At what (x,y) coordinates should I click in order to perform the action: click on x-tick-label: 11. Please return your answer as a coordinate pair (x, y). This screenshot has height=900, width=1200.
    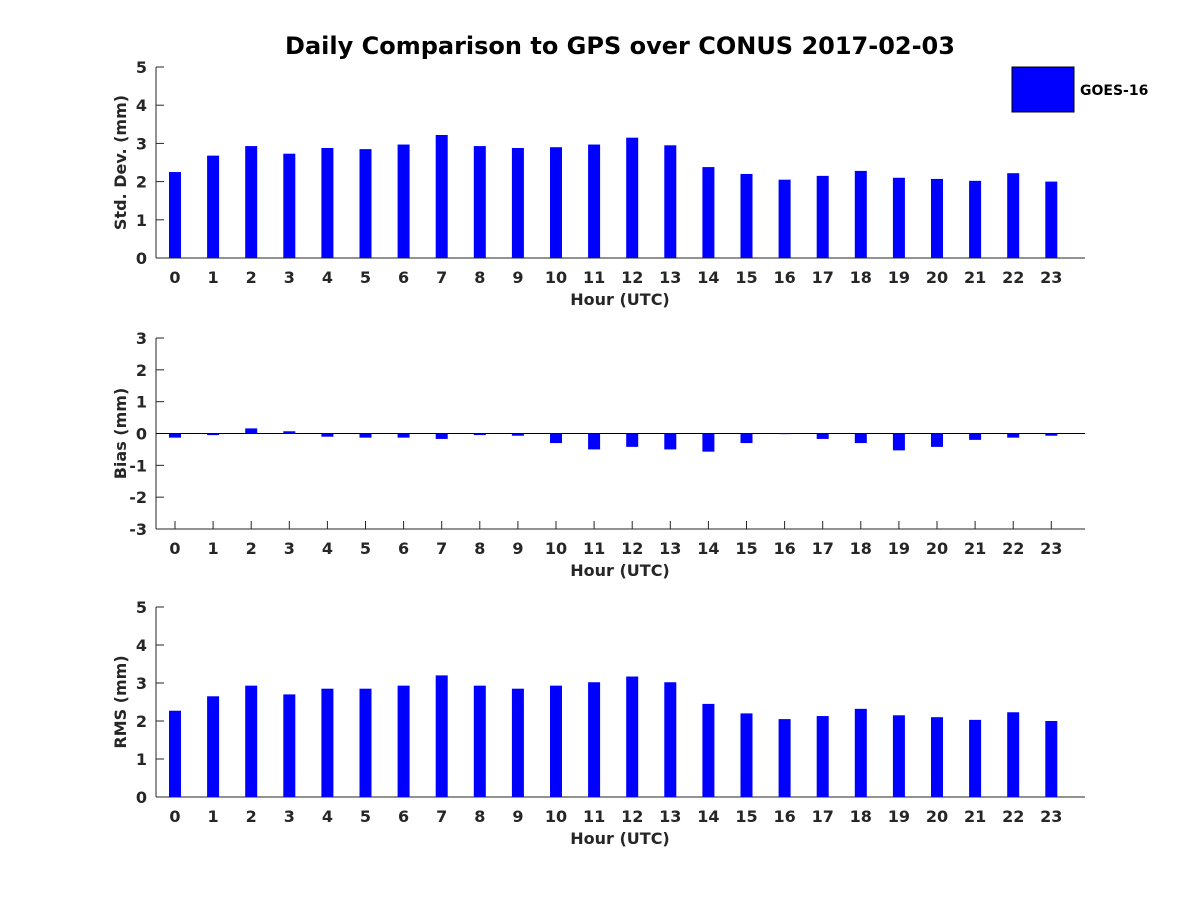
    Looking at the image, I should click on (594, 548).